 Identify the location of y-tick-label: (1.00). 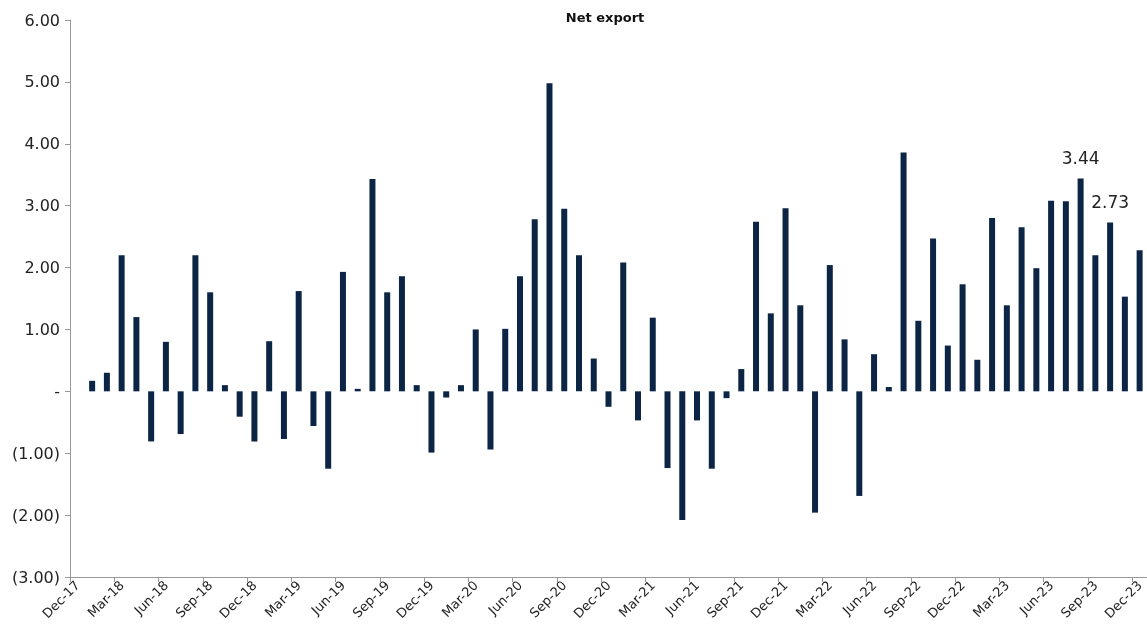
(35, 453).